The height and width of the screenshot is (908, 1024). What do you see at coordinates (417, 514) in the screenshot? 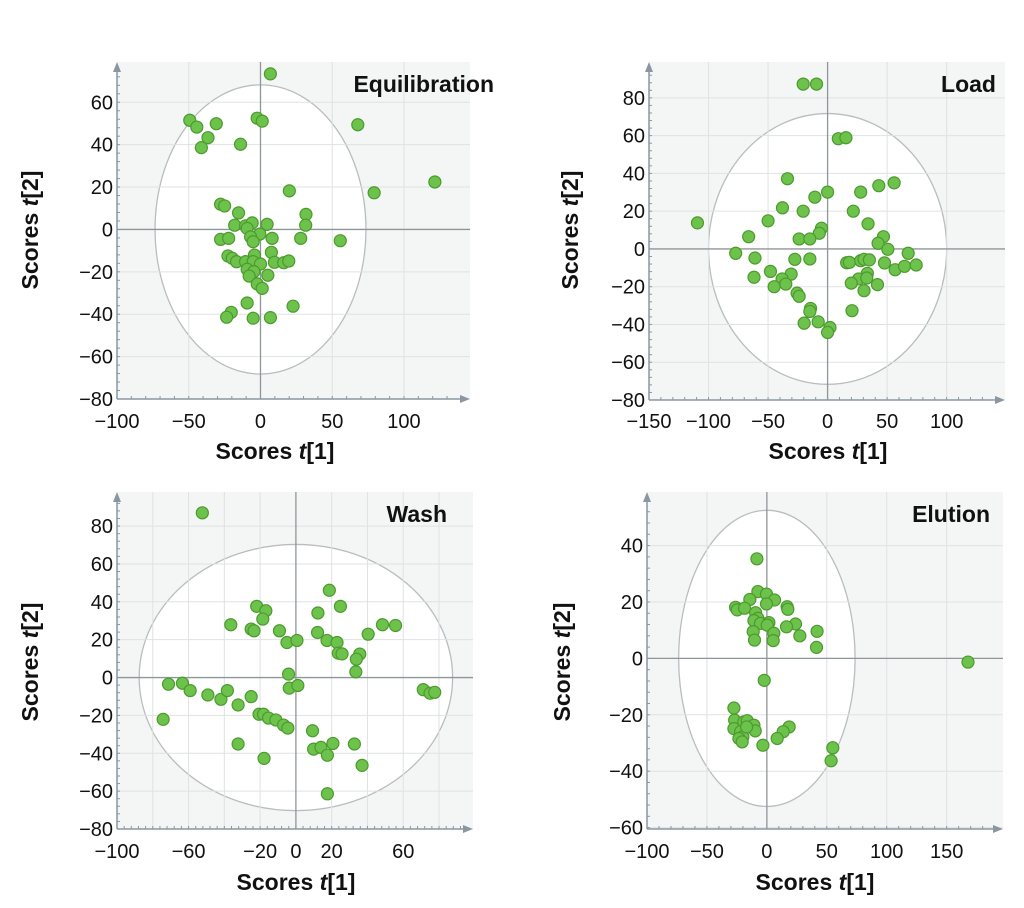
I see `panel-title: Wash` at bounding box center [417, 514].